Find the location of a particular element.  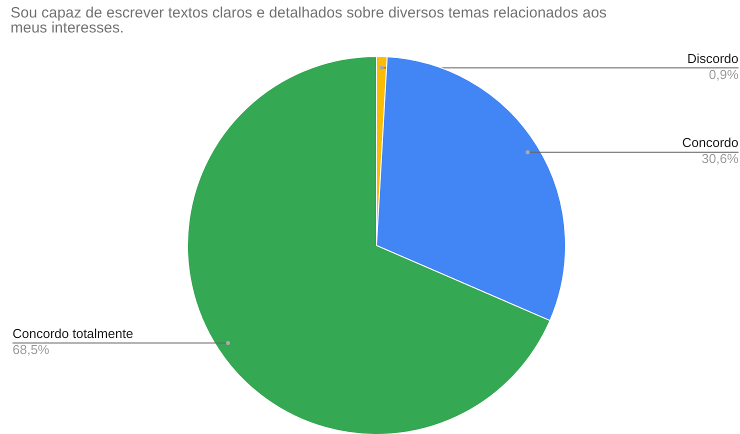

chart-title: Sou capaz de escrever textos claros e detalhados sobre diversos temas relacionados aos meus interesses. is located at coordinates (308, 20).